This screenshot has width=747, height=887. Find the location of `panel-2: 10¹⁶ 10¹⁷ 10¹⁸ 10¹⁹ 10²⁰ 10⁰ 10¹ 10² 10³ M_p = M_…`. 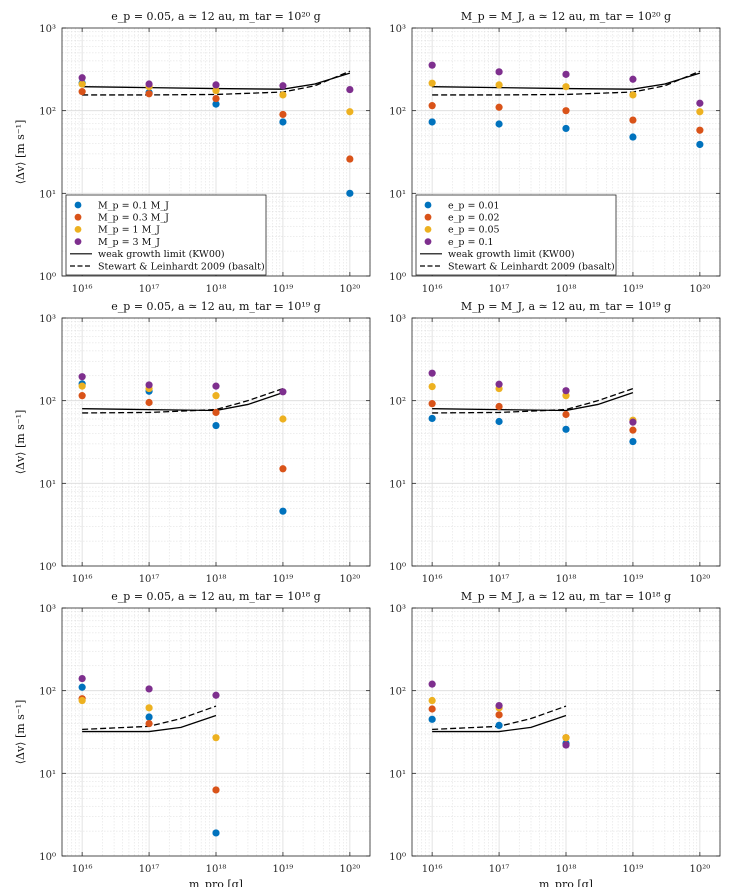

panel-2: 10¹⁶ 10¹⁷ 10¹⁸ 10¹⁹ 10²⁰ 10⁰ 10¹ 10² 10³ M_p = M_… is located at coordinates (555, 152).